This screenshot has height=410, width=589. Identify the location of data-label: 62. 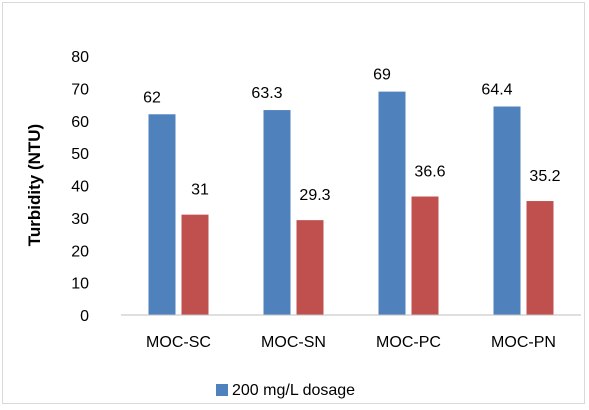
(152, 97).